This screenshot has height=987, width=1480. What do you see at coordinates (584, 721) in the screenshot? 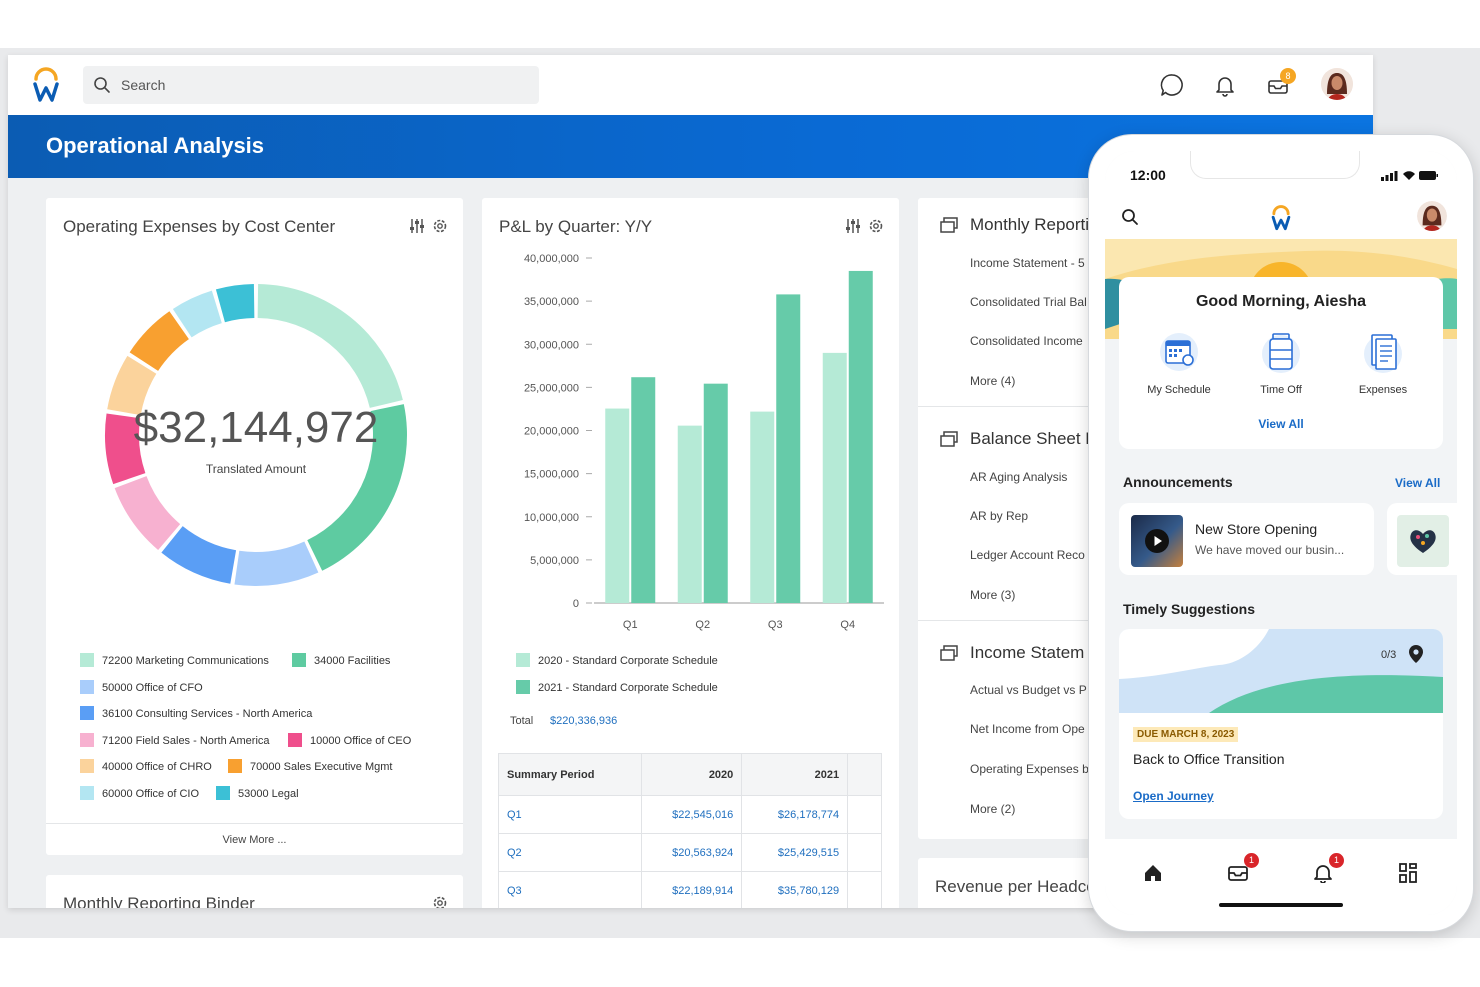
I see `pl-total-value: $220,336,936` at bounding box center [584, 721].